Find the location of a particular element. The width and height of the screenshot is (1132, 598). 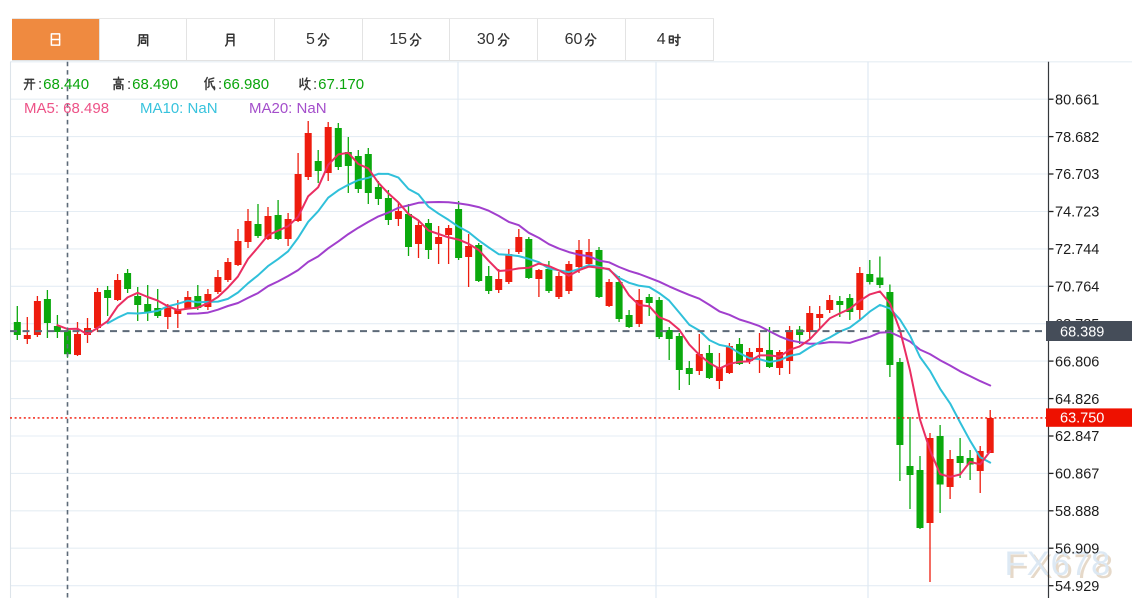

svg-text: 56.909 is located at coordinates (1077, 549).